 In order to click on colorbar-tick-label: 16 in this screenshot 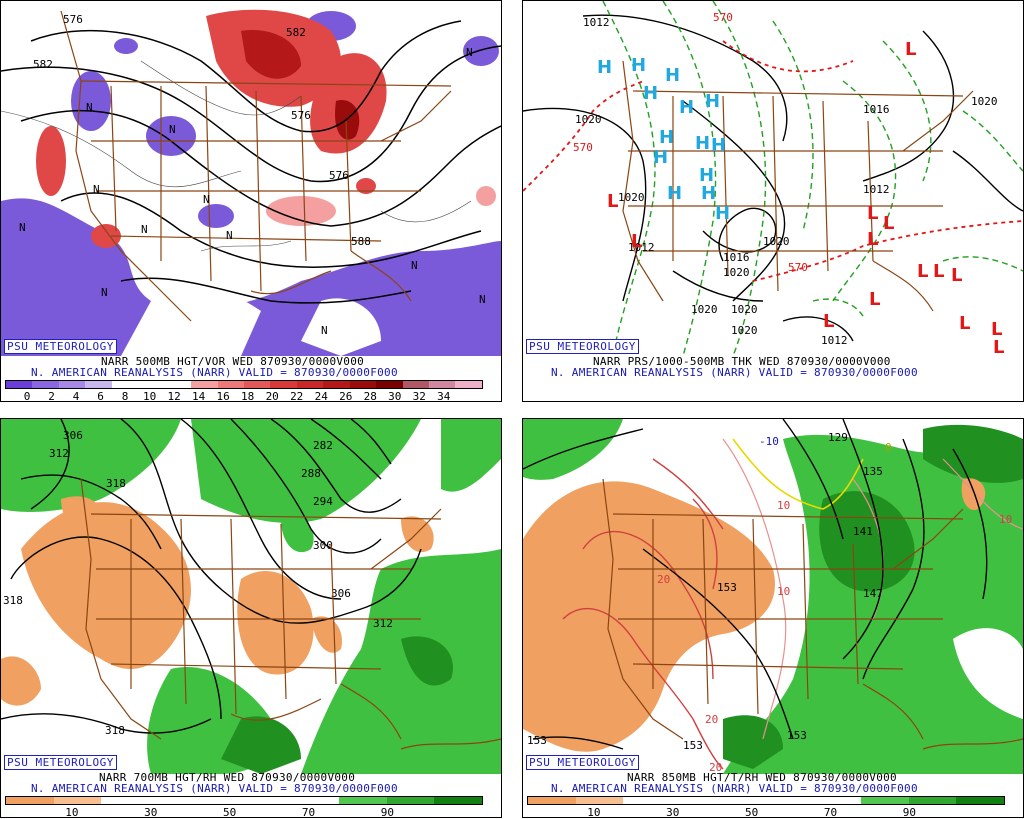, I will do `click(223, 396)`.